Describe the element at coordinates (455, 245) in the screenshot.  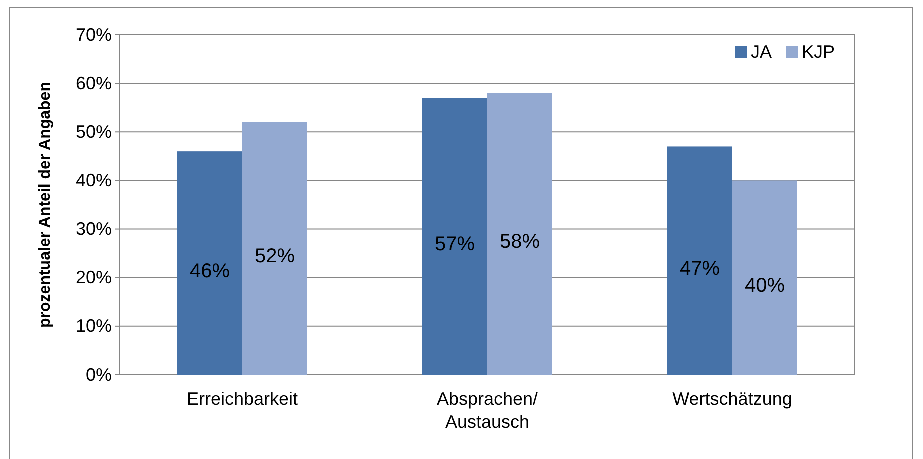
I see `data-label: 57%` at that location.